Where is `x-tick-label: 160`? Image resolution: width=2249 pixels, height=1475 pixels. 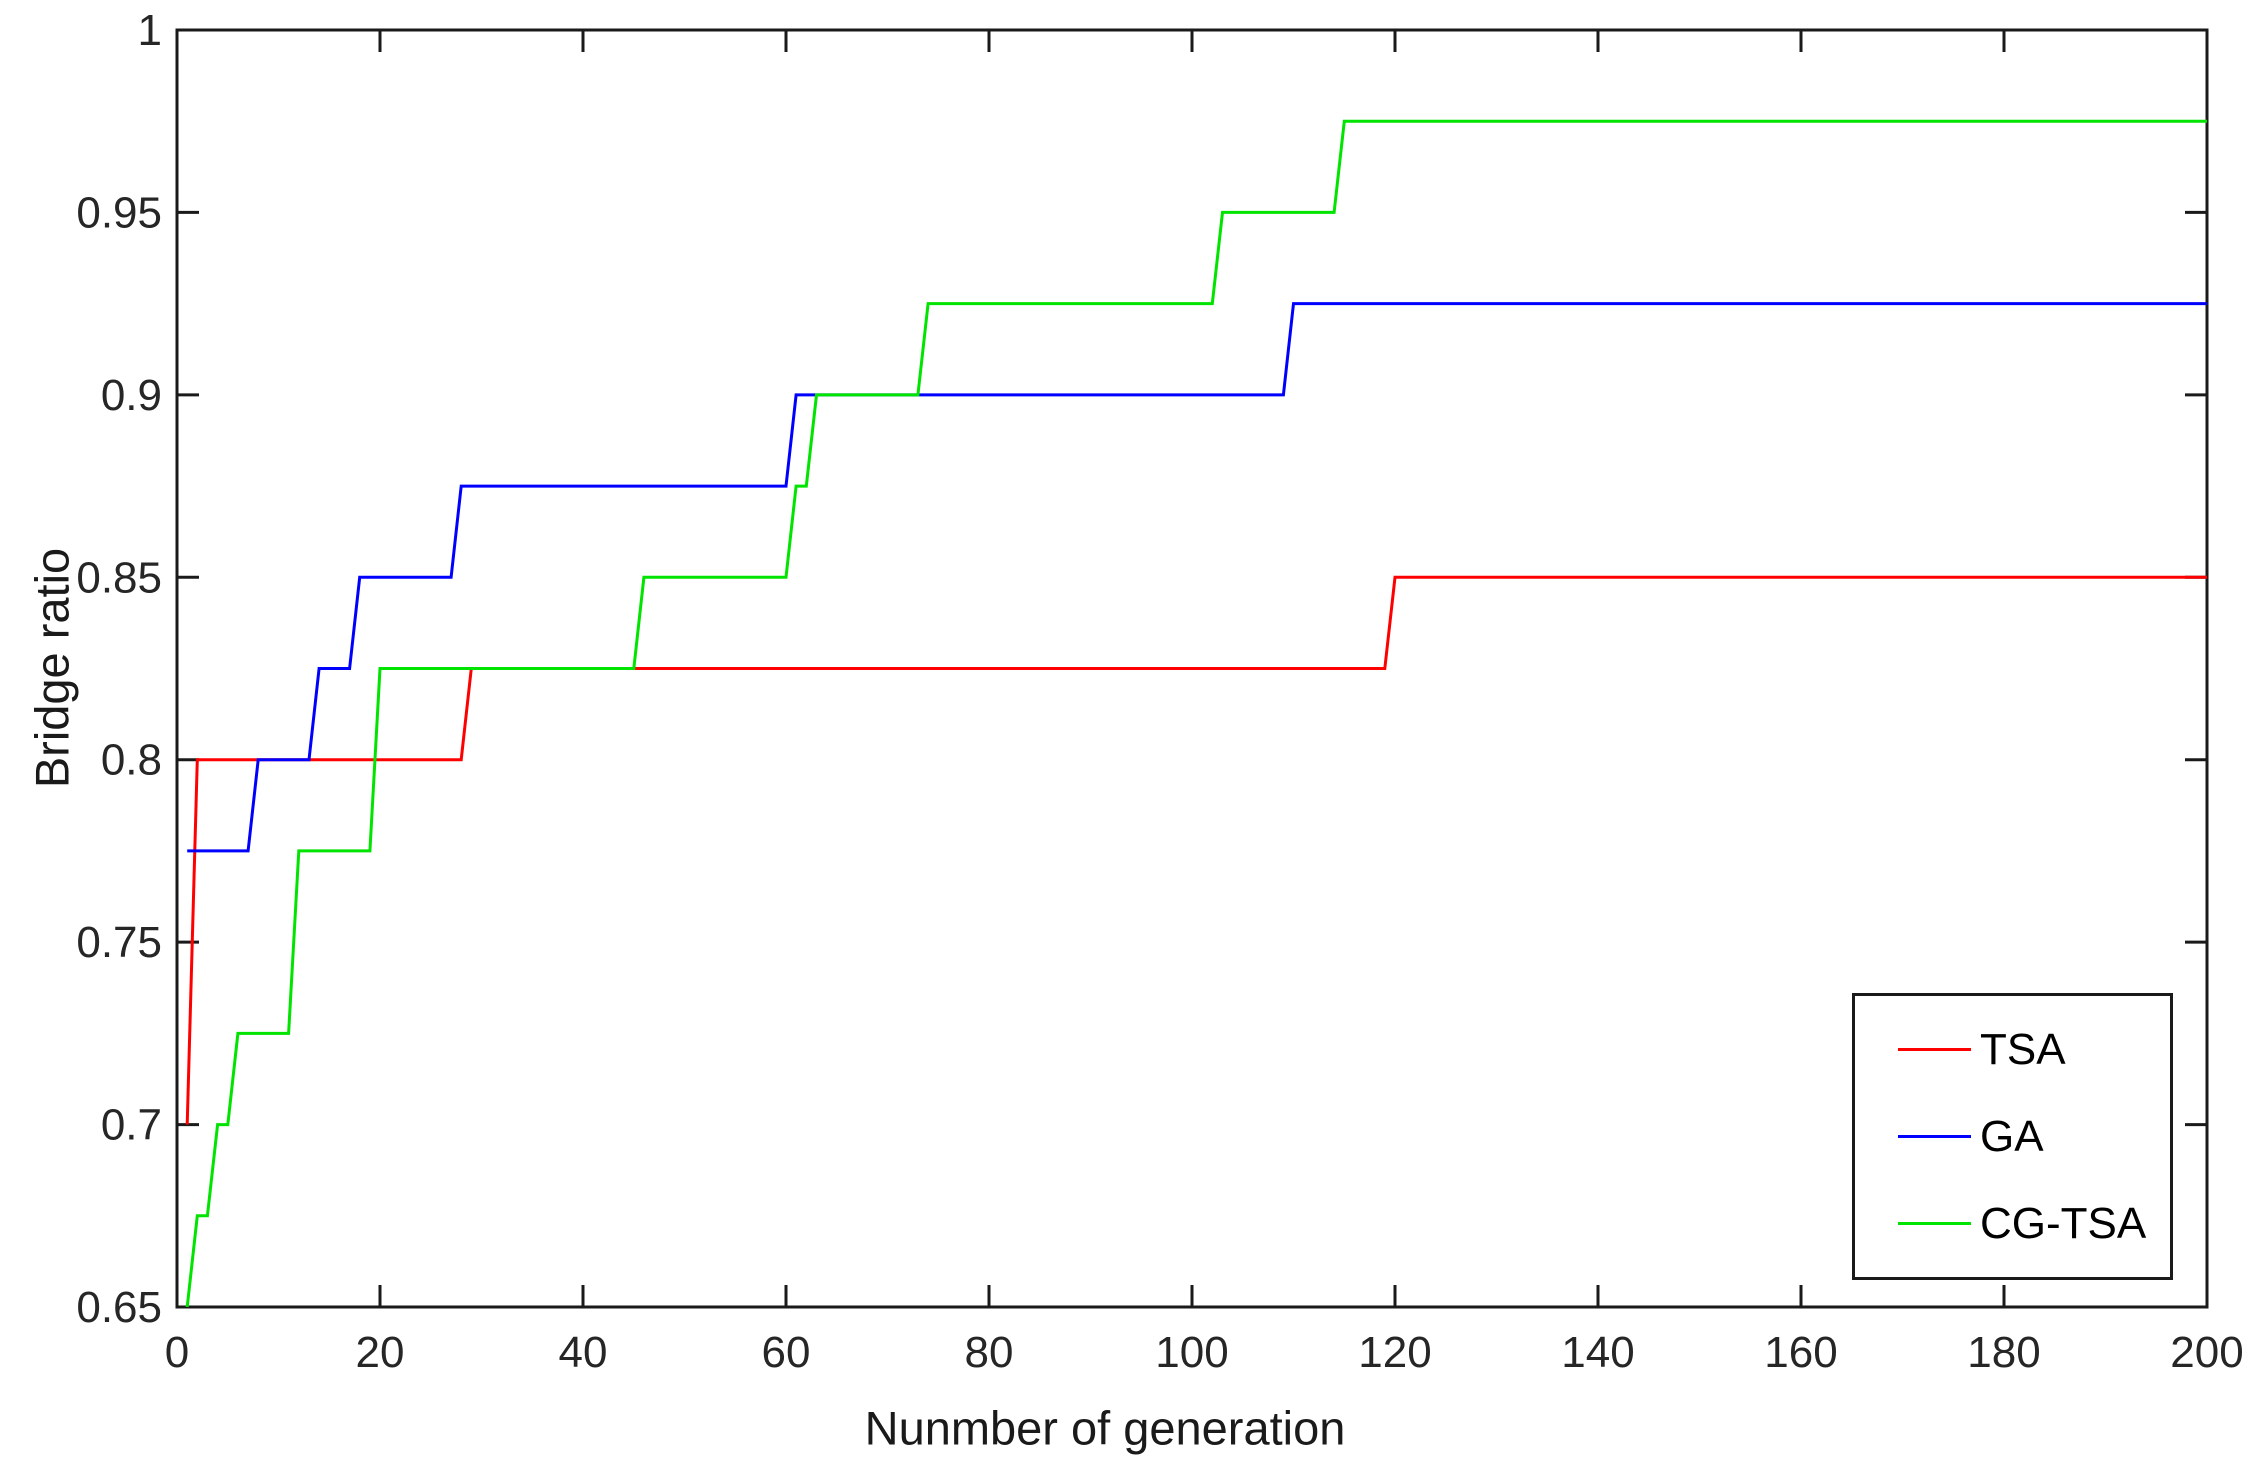 x-tick-label: 160 is located at coordinates (1800, 1352).